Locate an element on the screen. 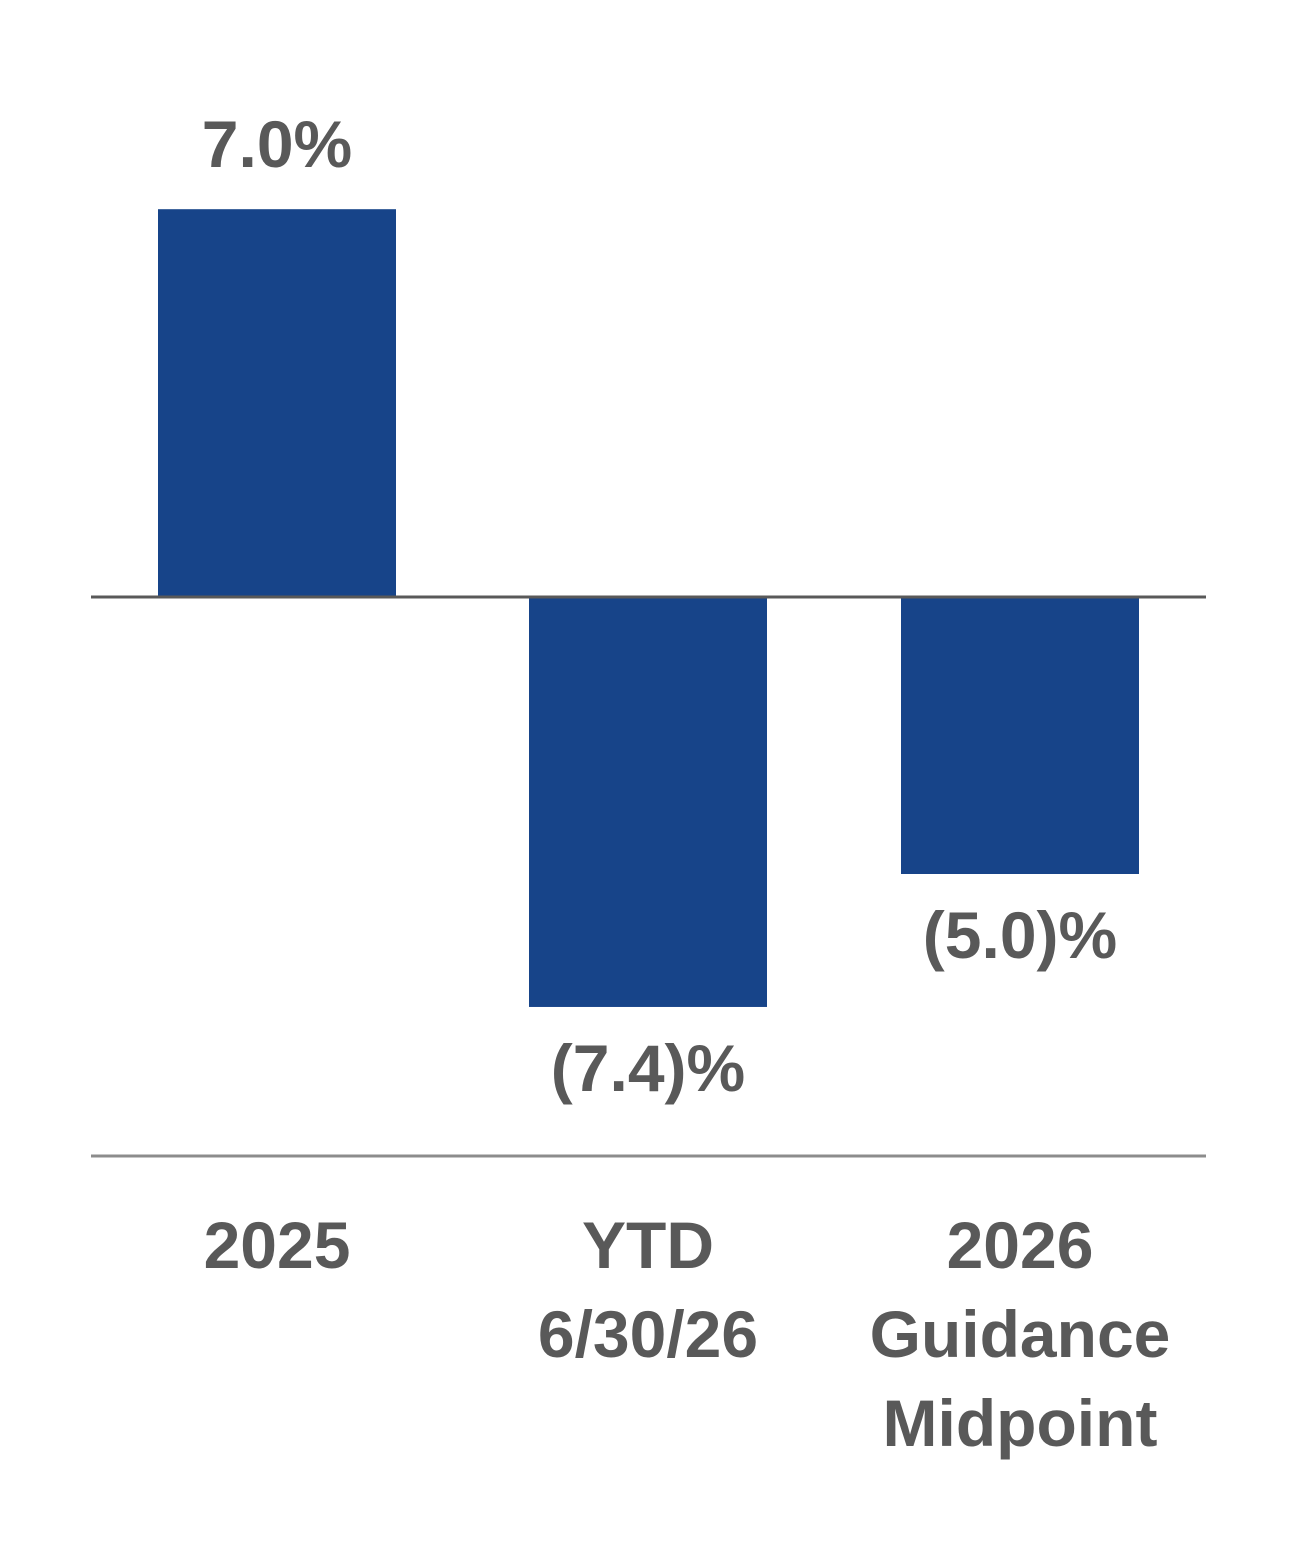 The height and width of the screenshot is (1548, 1296). value-label-2: (5.0)% is located at coordinates (1020, 935).